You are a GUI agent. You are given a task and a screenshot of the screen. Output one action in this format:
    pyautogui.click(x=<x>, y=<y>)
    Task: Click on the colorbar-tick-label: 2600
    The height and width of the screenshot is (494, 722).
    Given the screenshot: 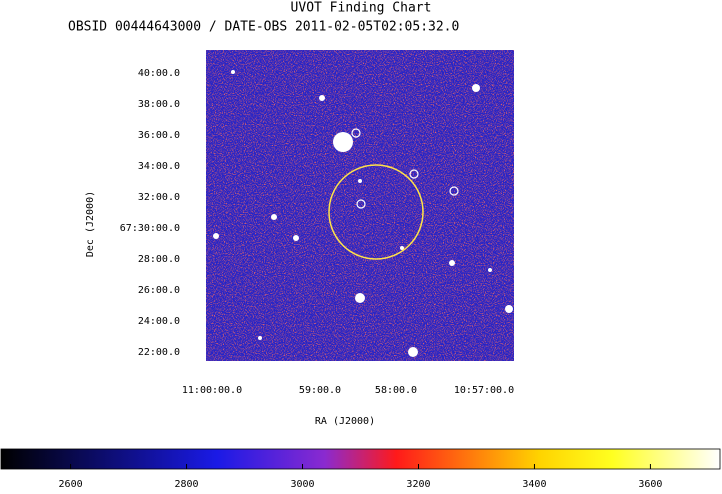 What is the action you would take?
    pyautogui.click(x=71, y=484)
    